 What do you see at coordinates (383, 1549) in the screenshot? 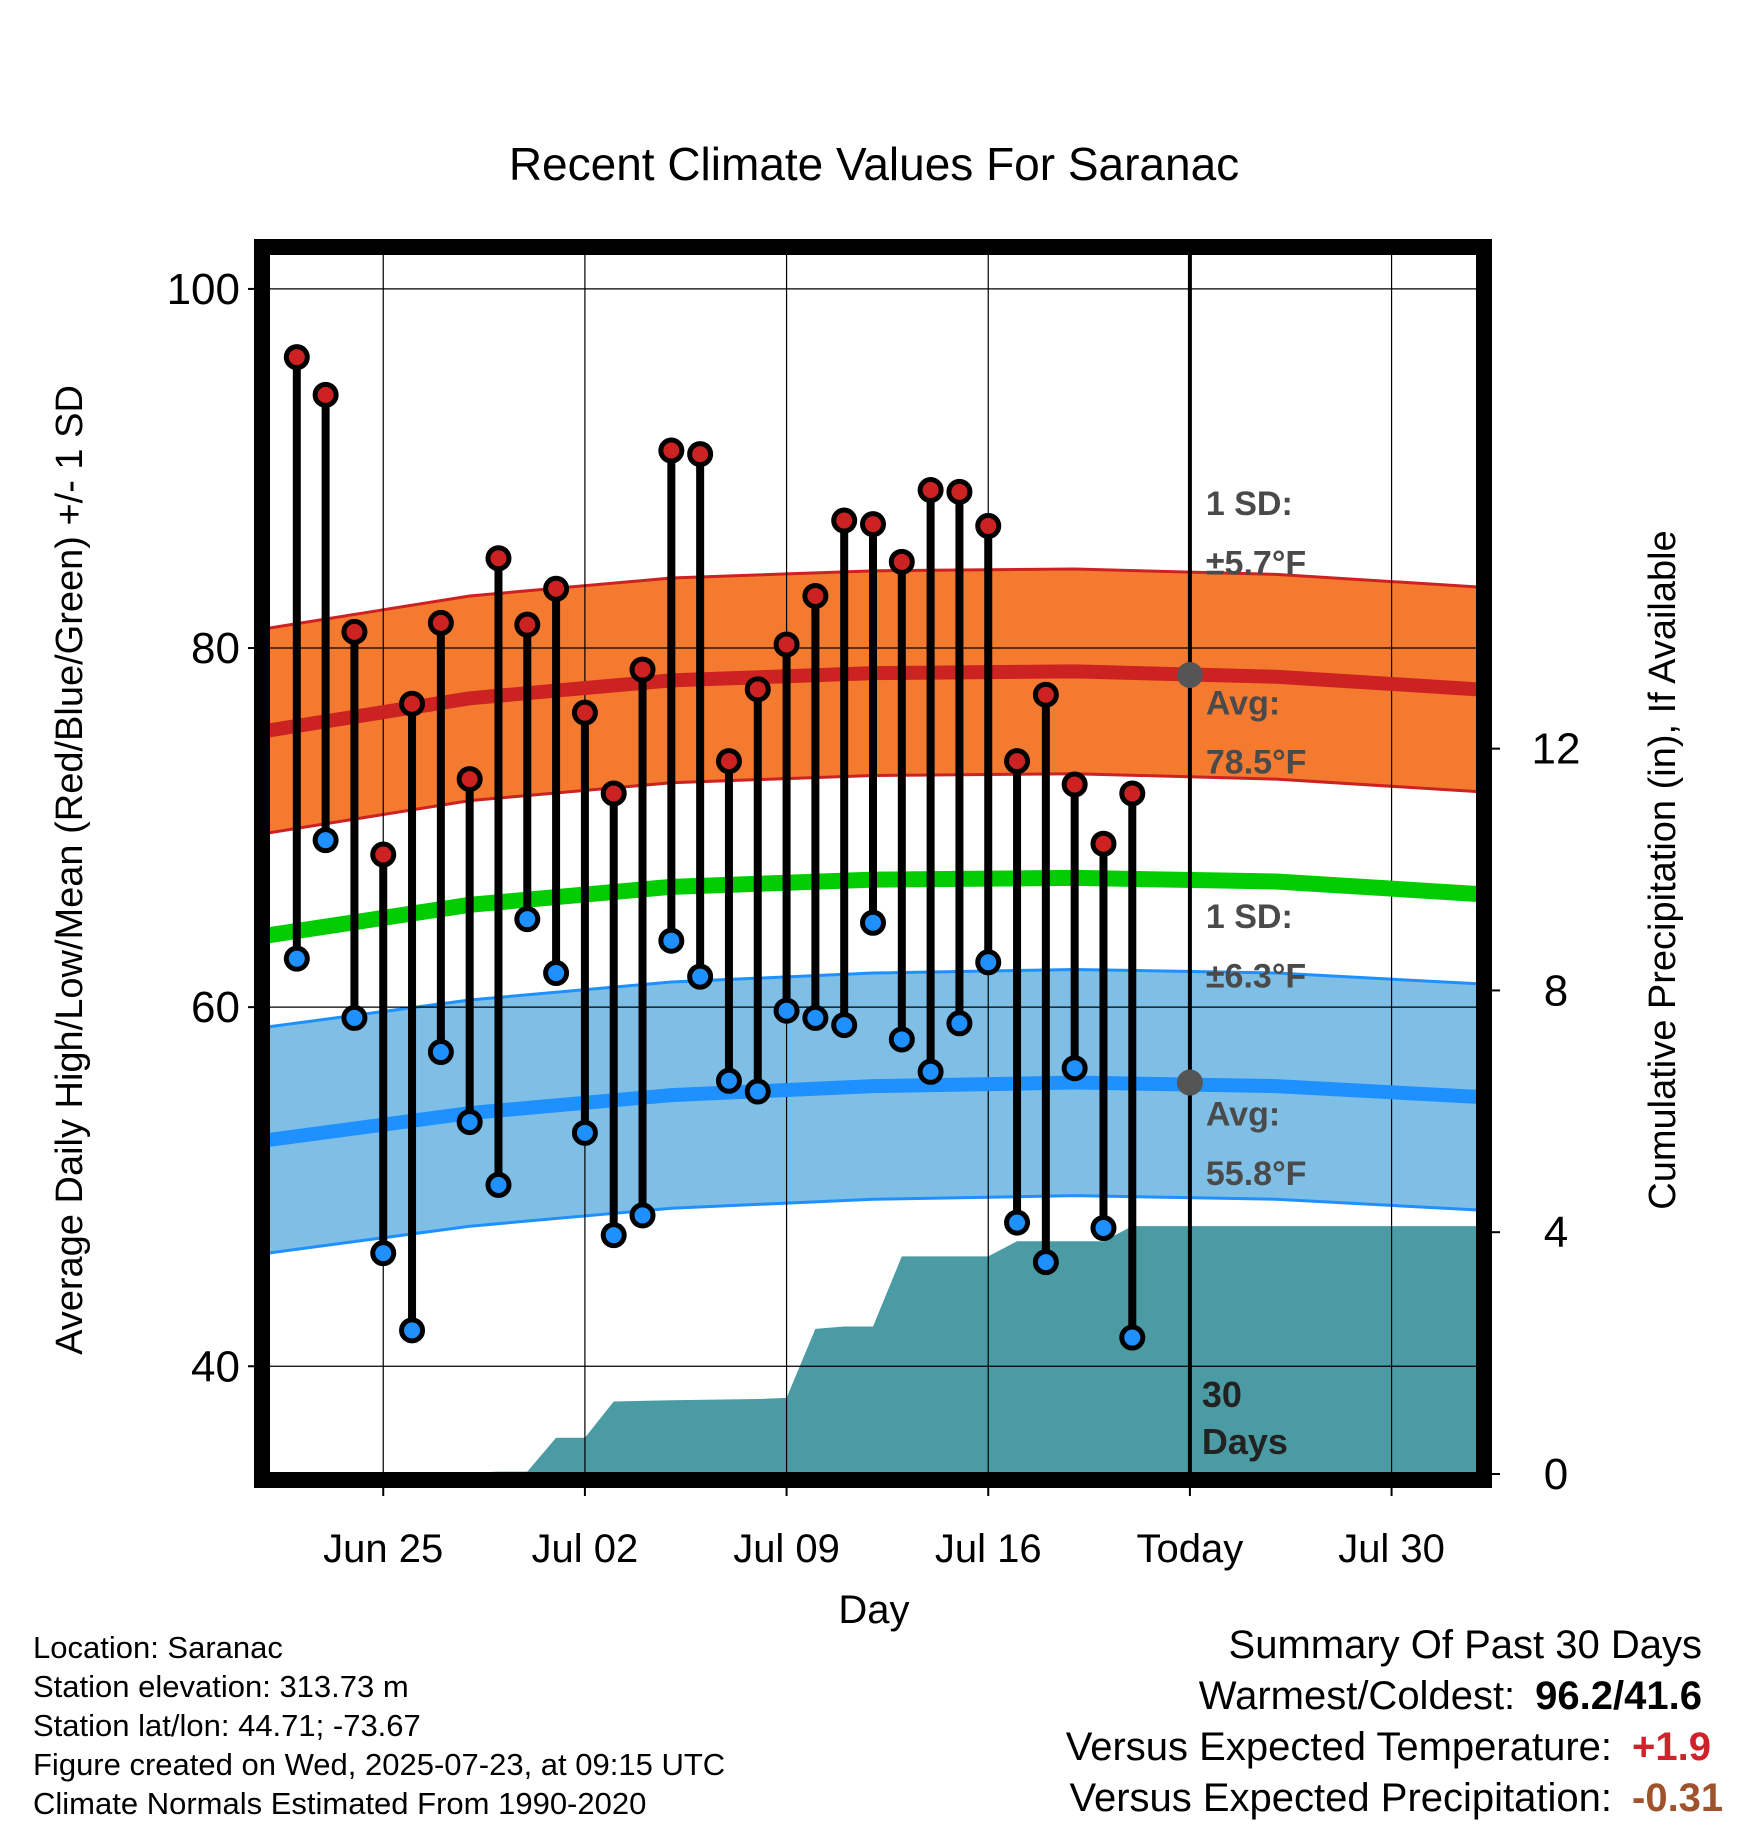
I see `x-tick-label: Jun 25` at bounding box center [383, 1549].